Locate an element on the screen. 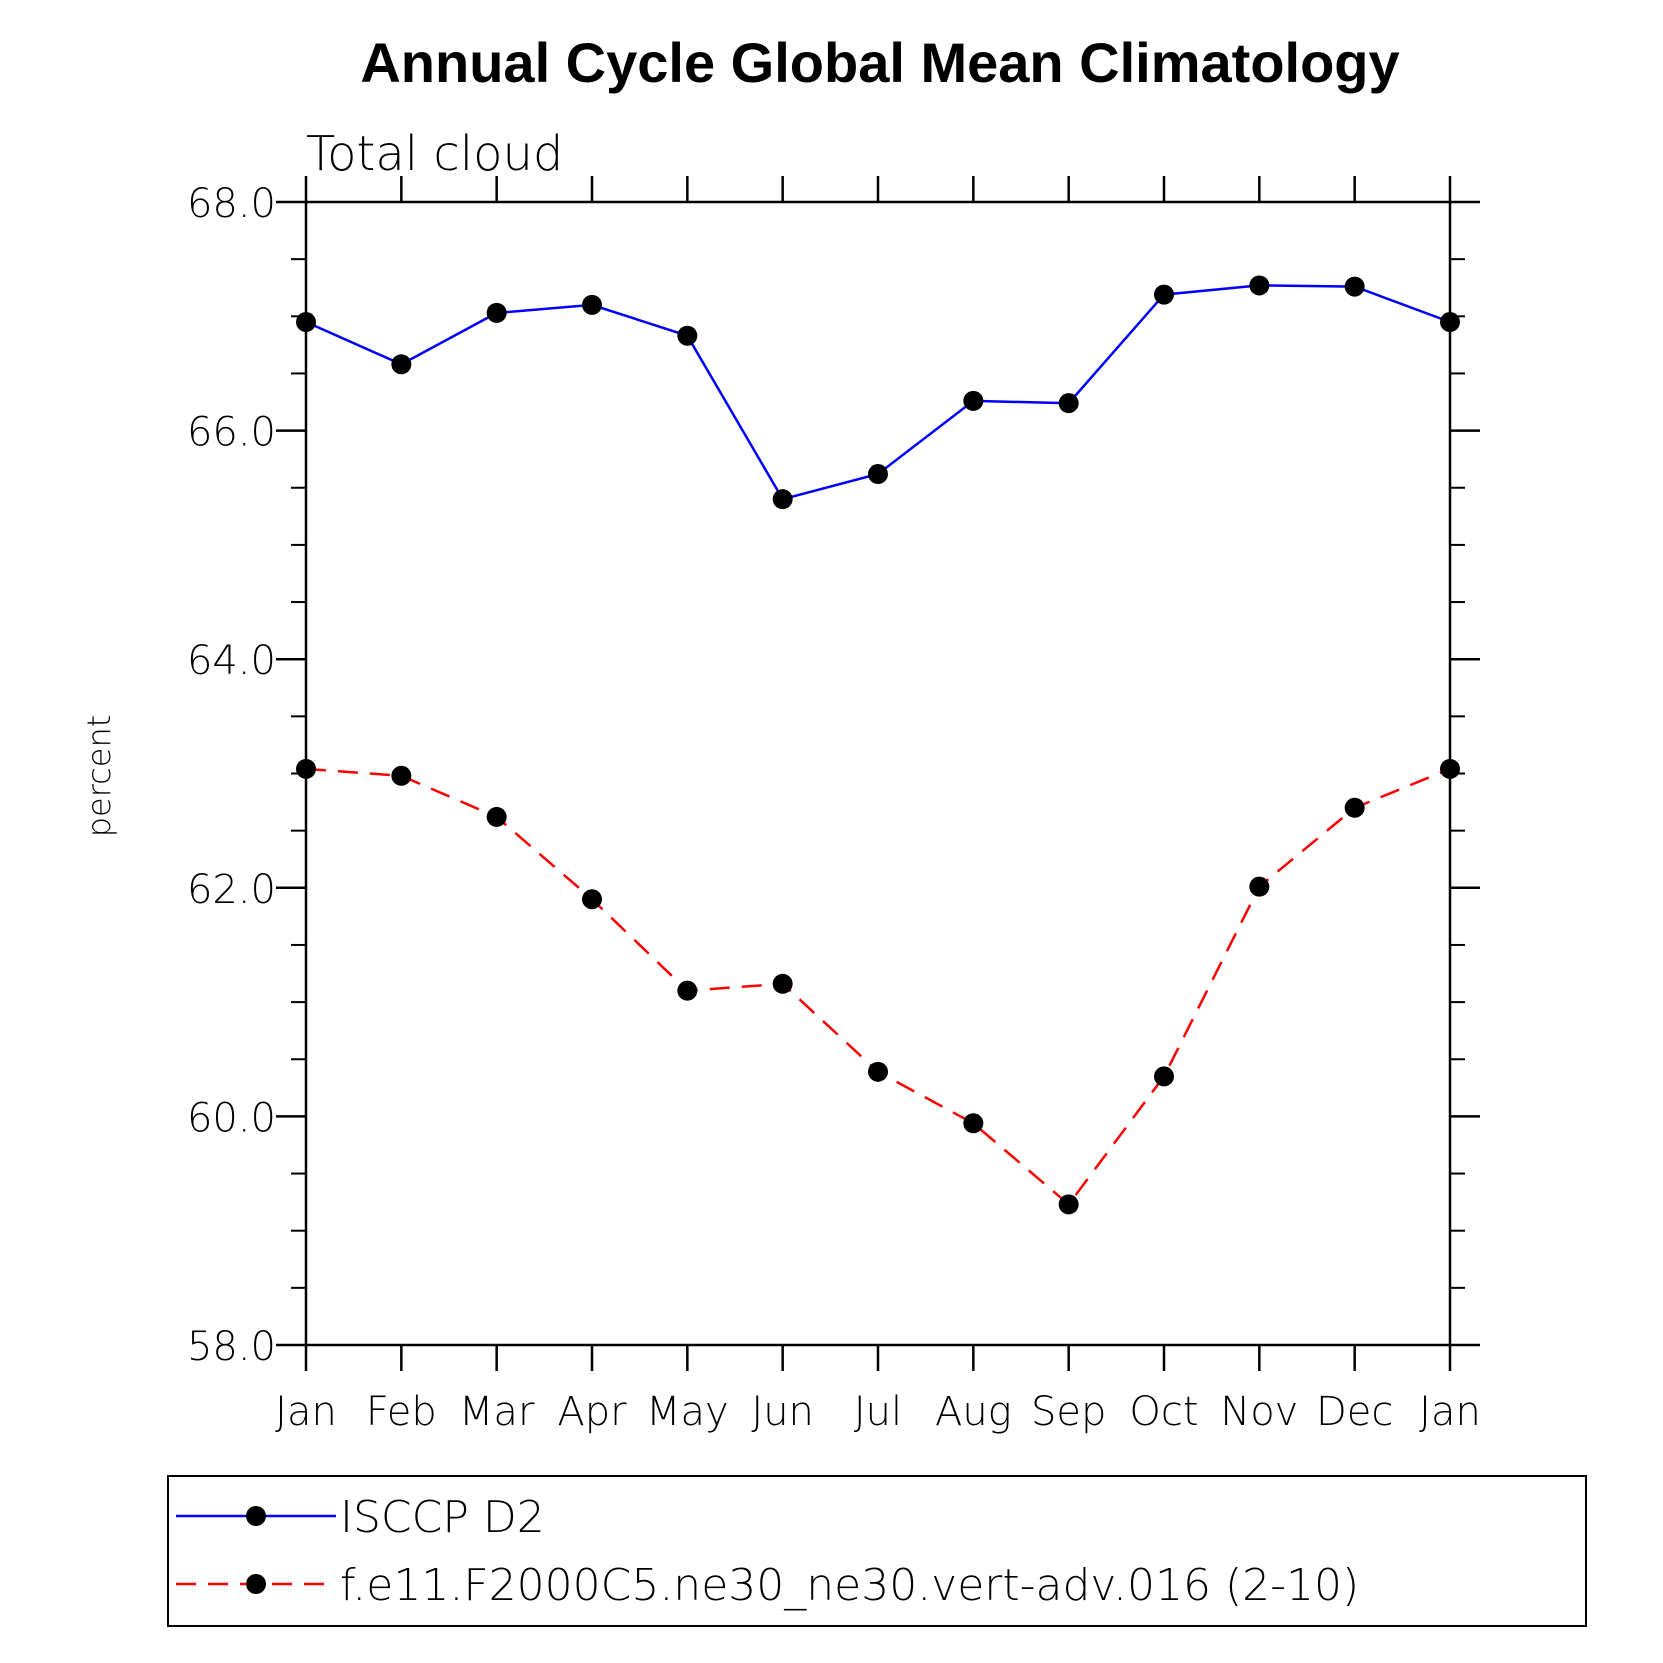 This screenshot has height=1663, width=1663. x-tick-label: Apr is located at coordinates (592, 1412).